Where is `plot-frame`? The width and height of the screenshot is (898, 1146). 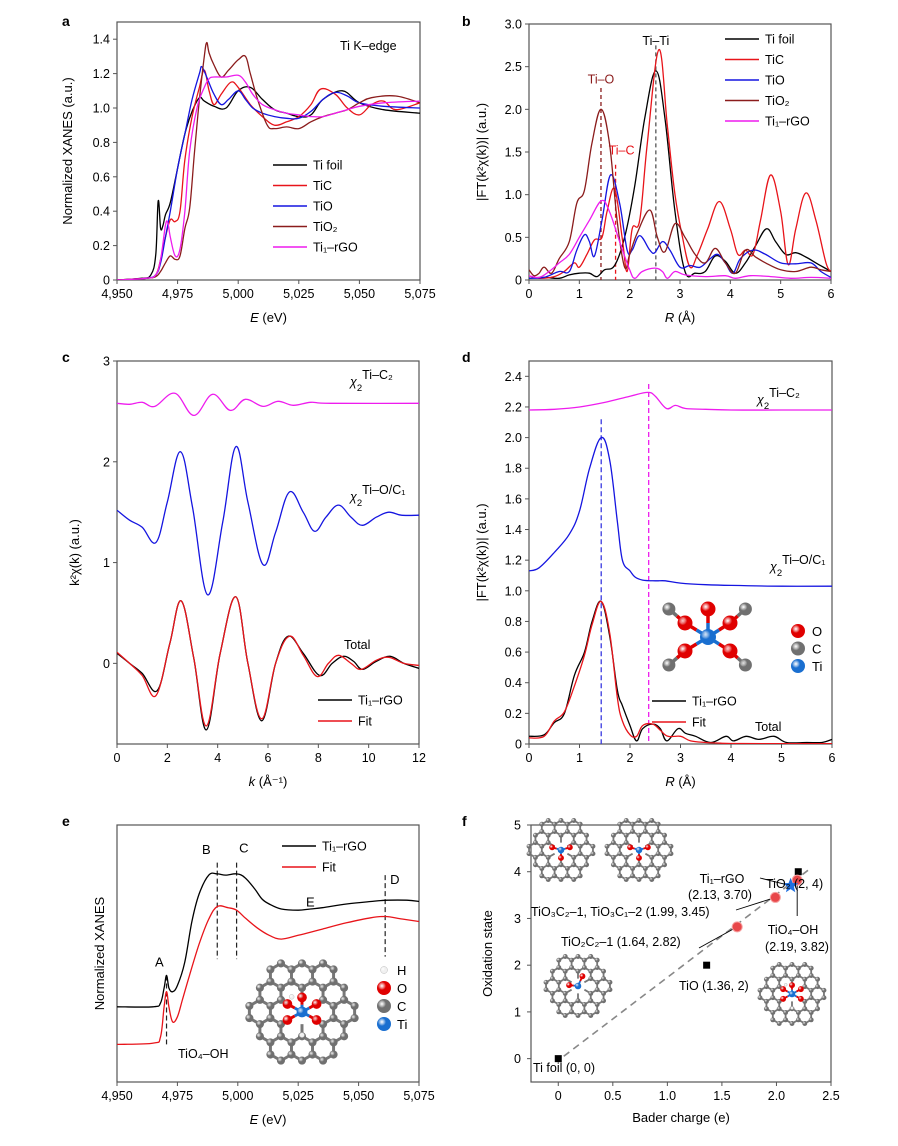 plot-frame is located at coordinates (680, 152).